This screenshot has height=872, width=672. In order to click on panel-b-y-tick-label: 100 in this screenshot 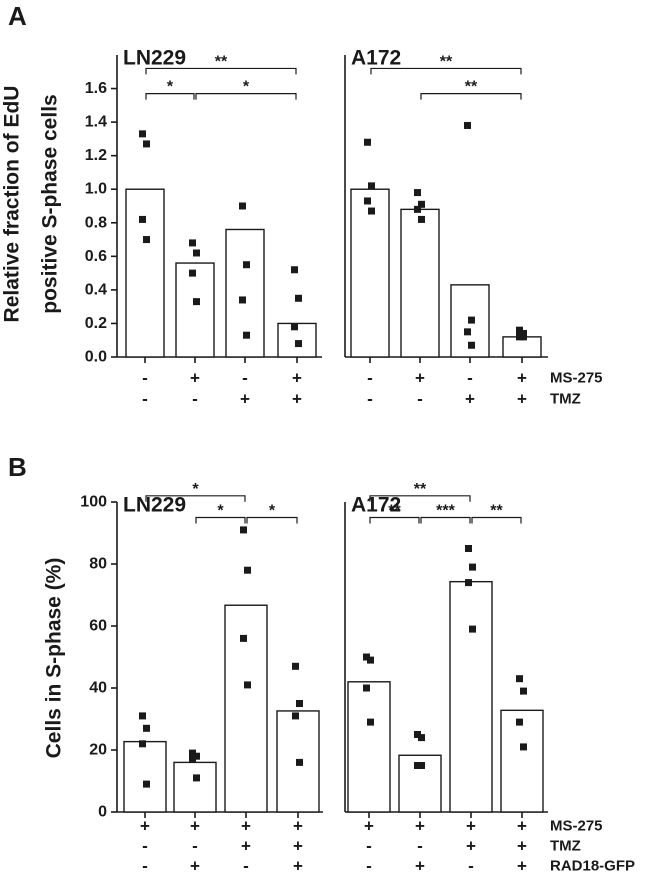, I will do `click(93, 502)`.